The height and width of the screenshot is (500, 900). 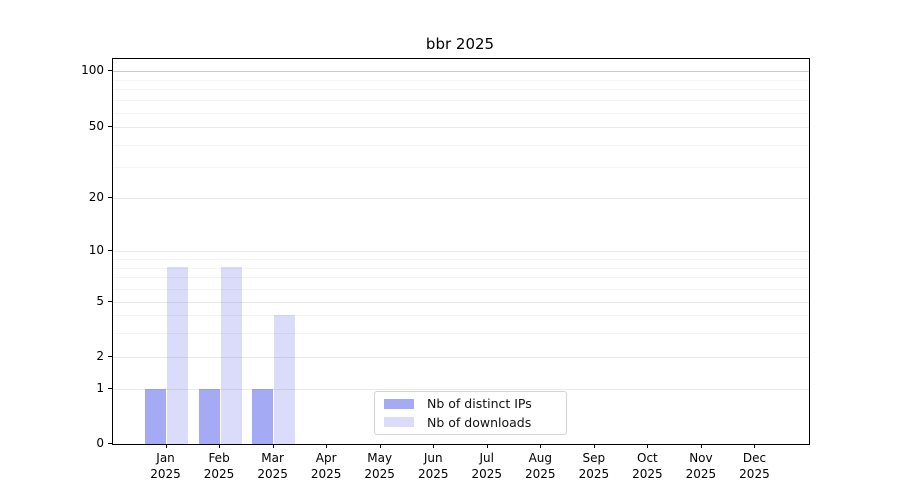 I want to click on ytick-label-10: 10, so click(x=96, y=250).